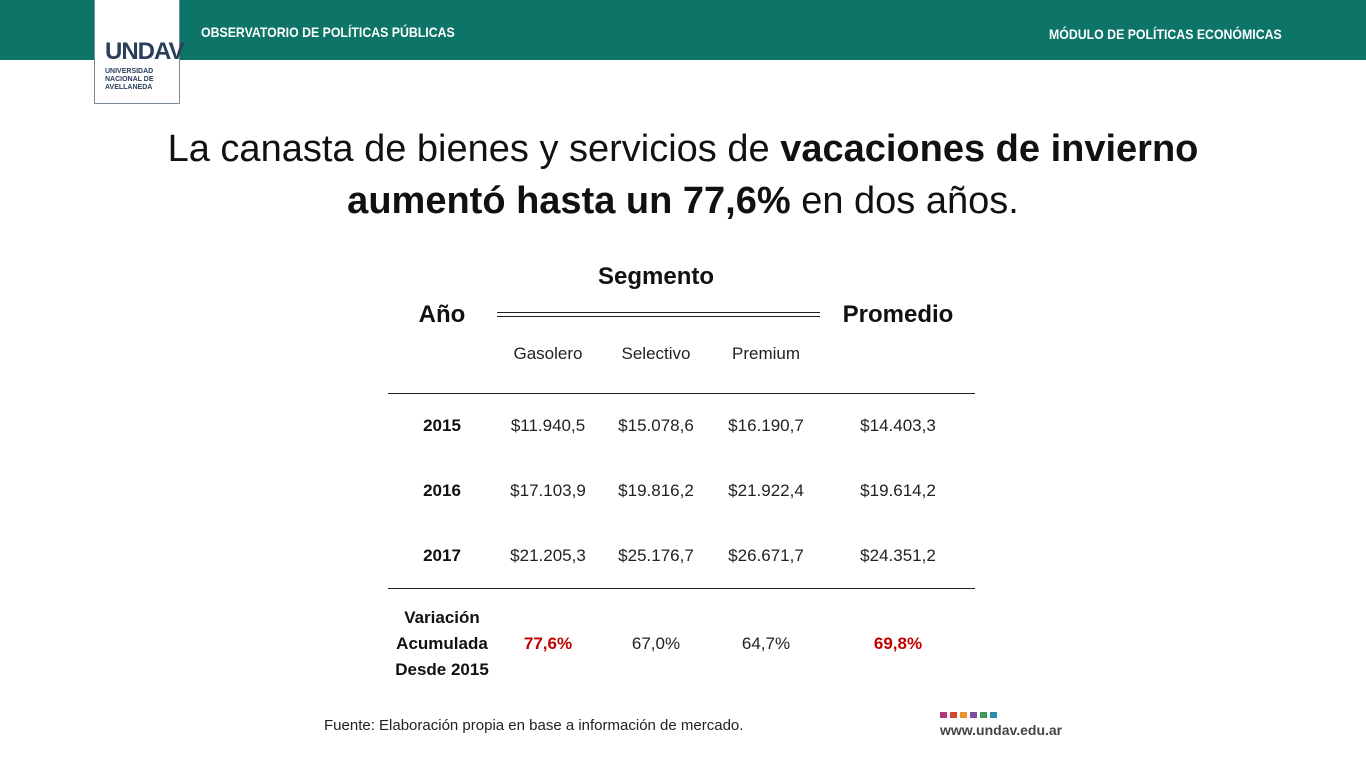 The image size is (1366, 768). What do you see at coordinates (442, 643) in the screenshot?
I see `row-header: Acumulada` at bounding box center [442, 643].